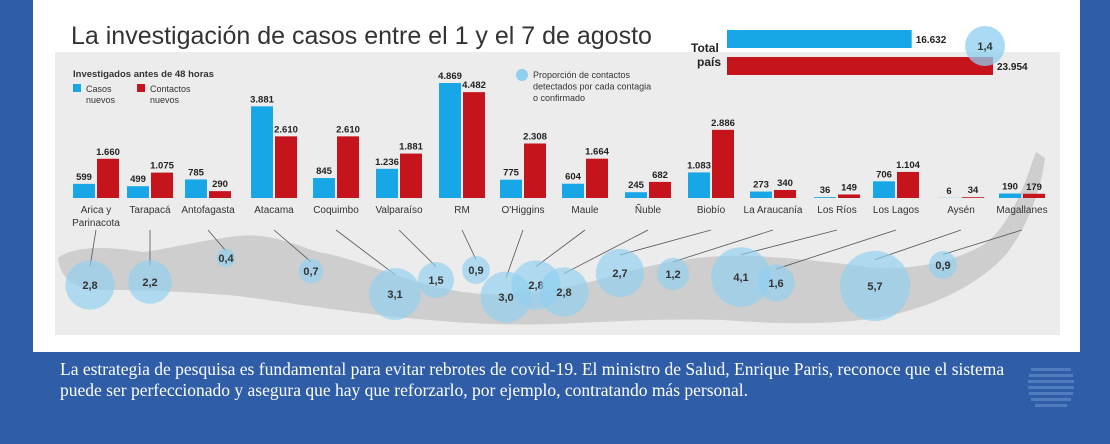 The image size is (1110, 444). I want to click on region-label: Parinacota, so click(96, 223).